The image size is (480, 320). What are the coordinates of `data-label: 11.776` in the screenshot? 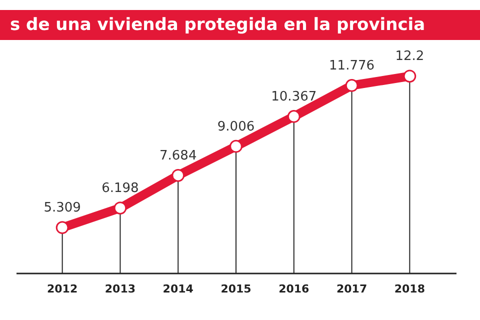 It's located at (352, 66).